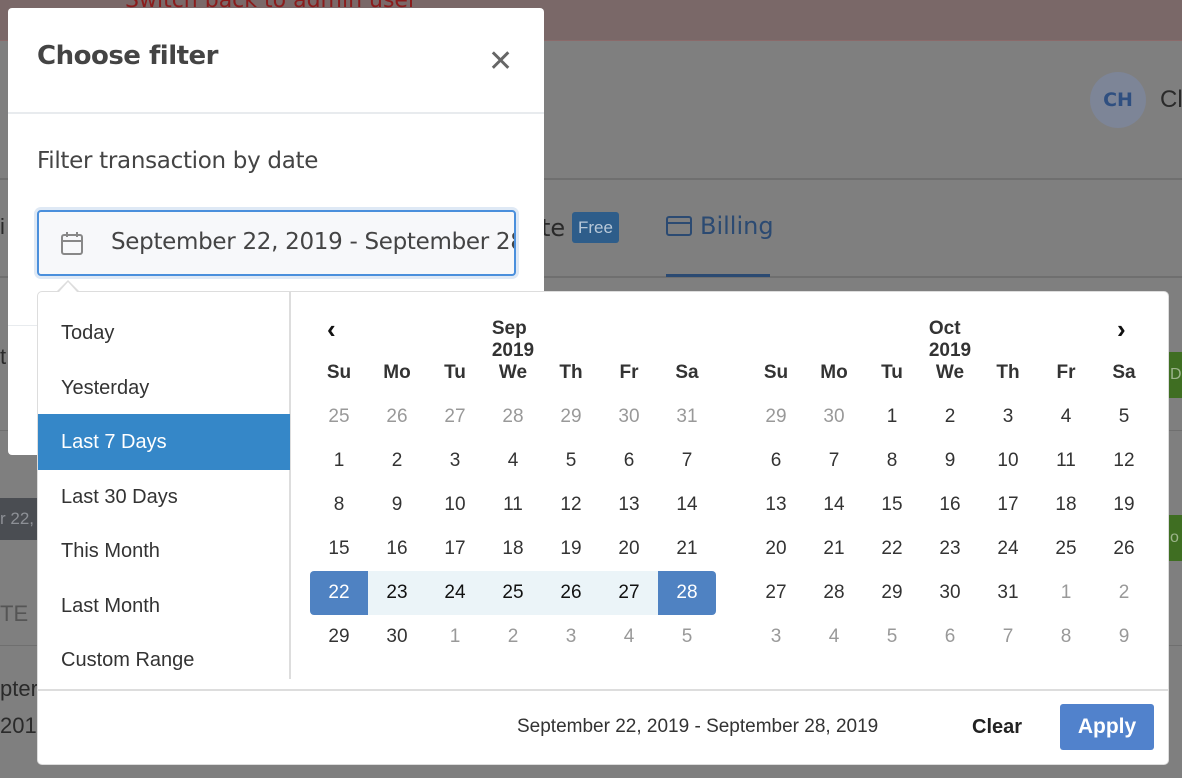  What do you see at coordinates (501, 61) in the screenshot?
I see `close-icon: ✕` at bounding box center [501, 61].